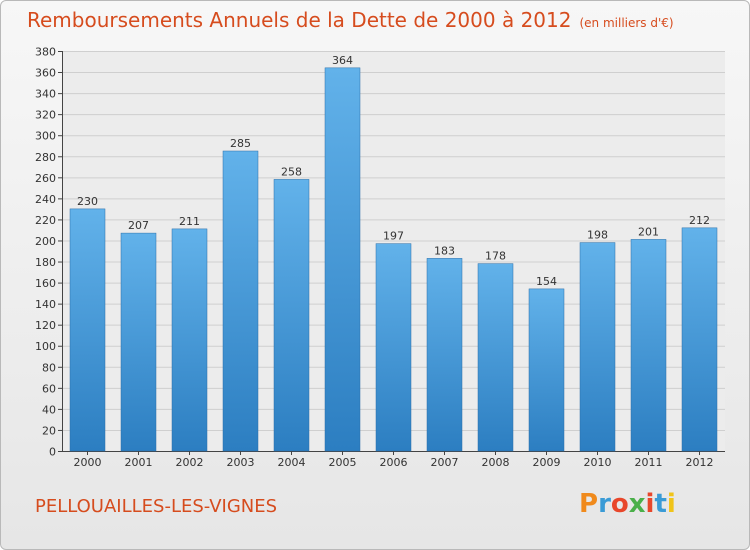  What do you see at coordinates (598, 462) in the screenshot?
I see `x-tick-label: 2010` at bounding box center [598, 462].